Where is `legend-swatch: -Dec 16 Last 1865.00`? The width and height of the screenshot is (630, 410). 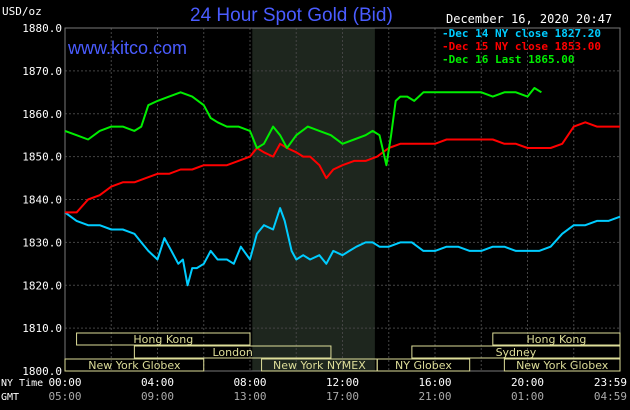
legend-swatch: -Dec 16 Last 1865.00 is located at coordinates (508, 59).